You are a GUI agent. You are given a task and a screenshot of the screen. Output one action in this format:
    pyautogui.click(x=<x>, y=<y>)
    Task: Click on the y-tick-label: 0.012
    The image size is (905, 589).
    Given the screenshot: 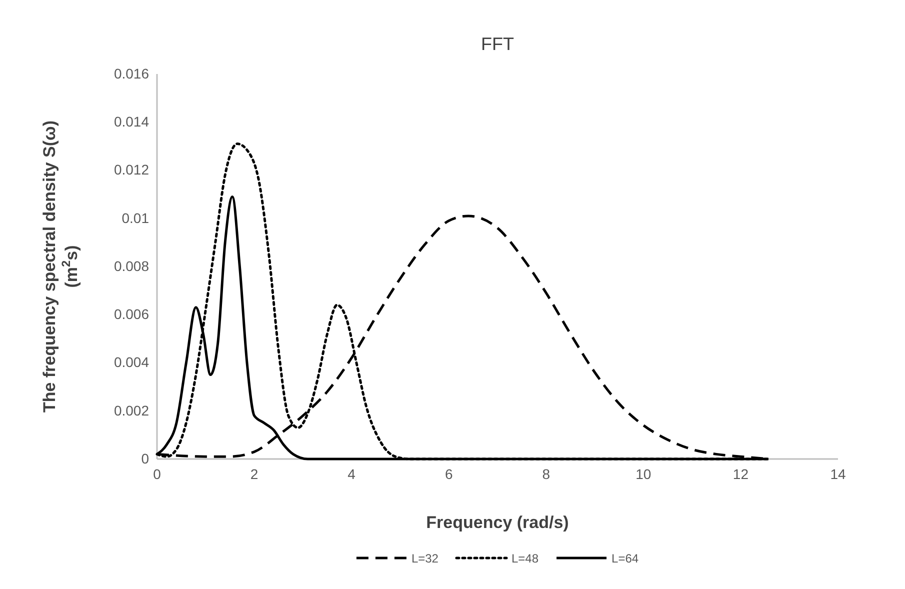 What is the action you would take?
    pyautogui.click(x=132, y=170)
    